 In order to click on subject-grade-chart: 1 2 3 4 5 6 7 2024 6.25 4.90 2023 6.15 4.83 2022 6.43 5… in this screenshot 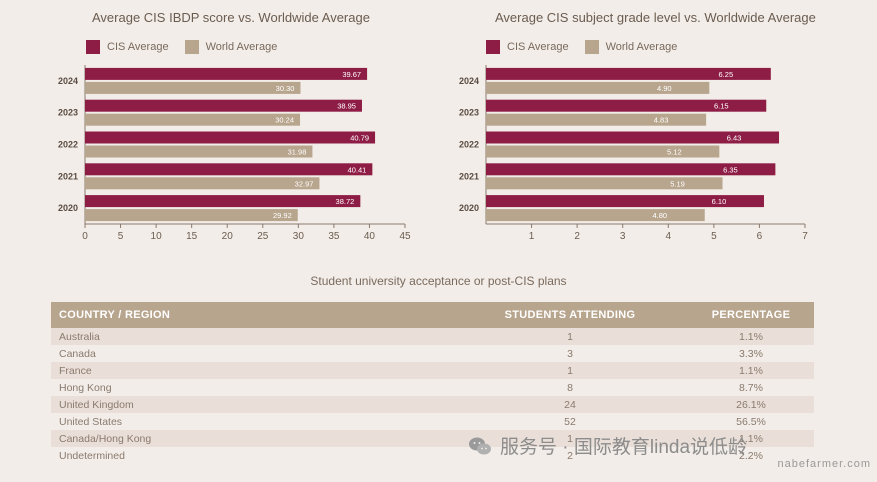, I will do `click(633, 153)`.